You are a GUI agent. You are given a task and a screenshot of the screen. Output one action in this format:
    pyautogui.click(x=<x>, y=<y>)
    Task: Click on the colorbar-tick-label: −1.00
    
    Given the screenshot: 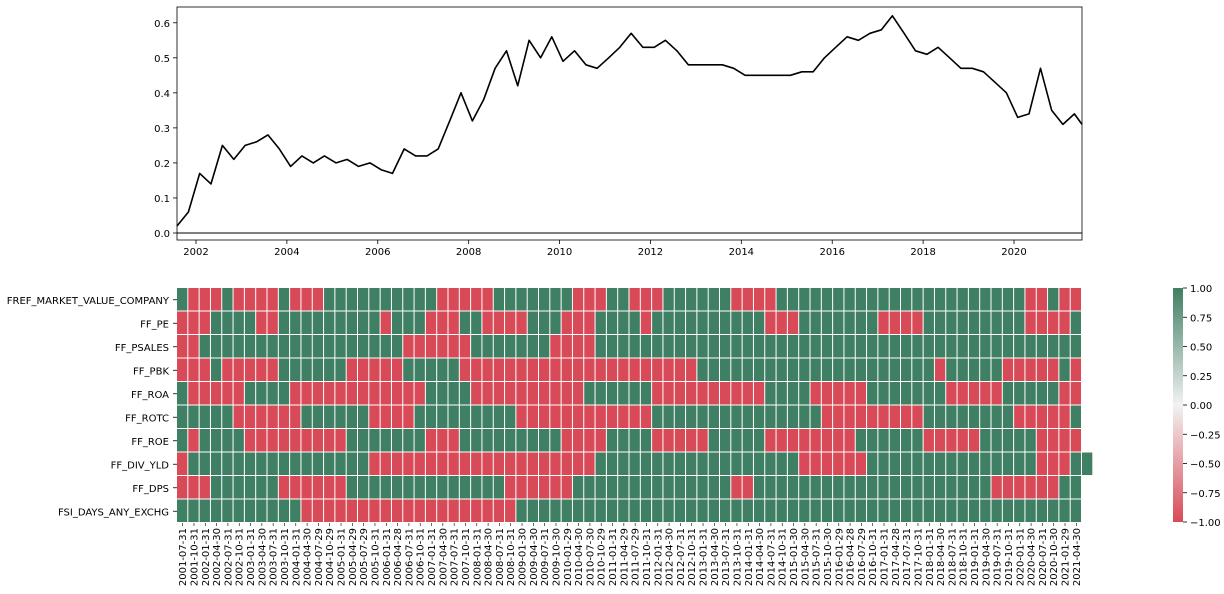 What is the action you would take?
    pyautogui.click(x=1205, y=523)
    